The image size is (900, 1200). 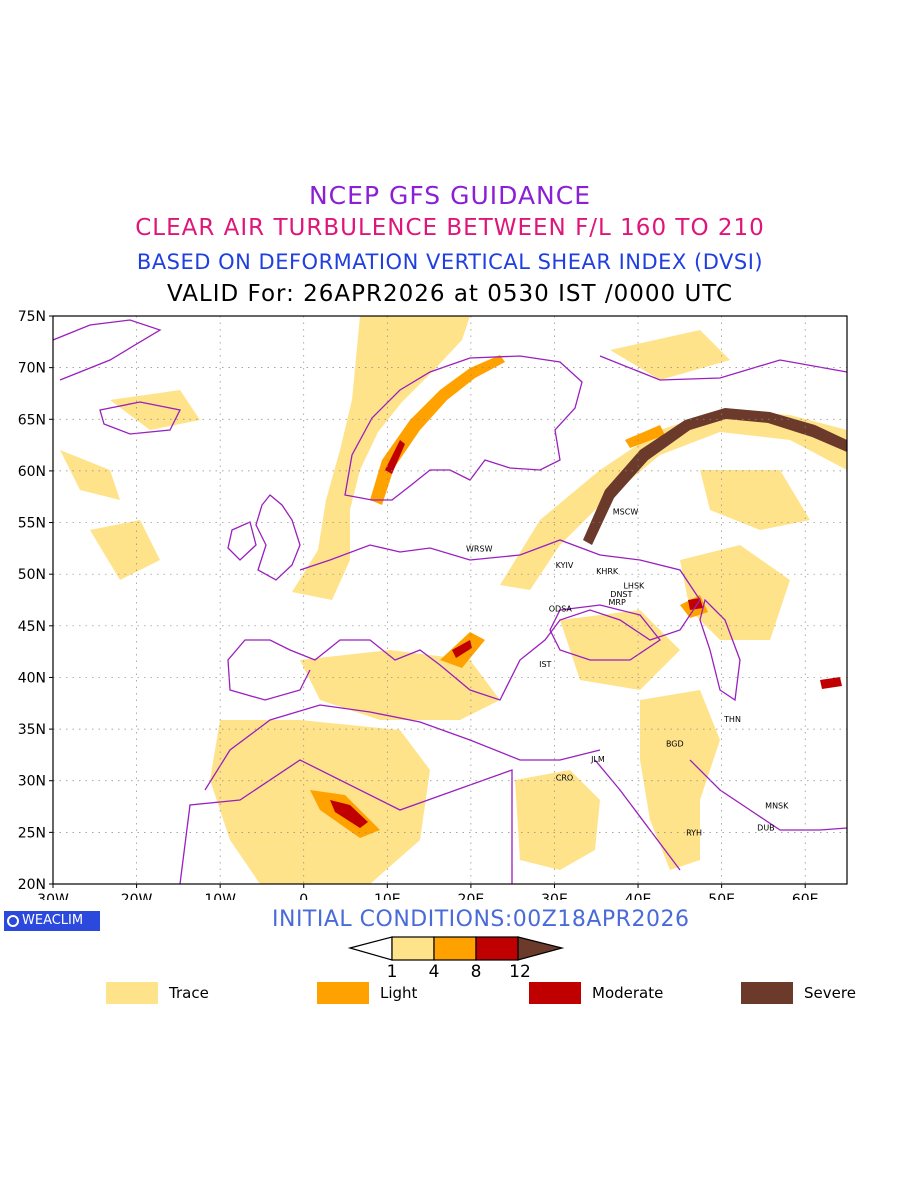 What do you see at coordinates (402, 747) in the screenshot?
I see `coastline-north-africa` at bounding box center [402, 747].